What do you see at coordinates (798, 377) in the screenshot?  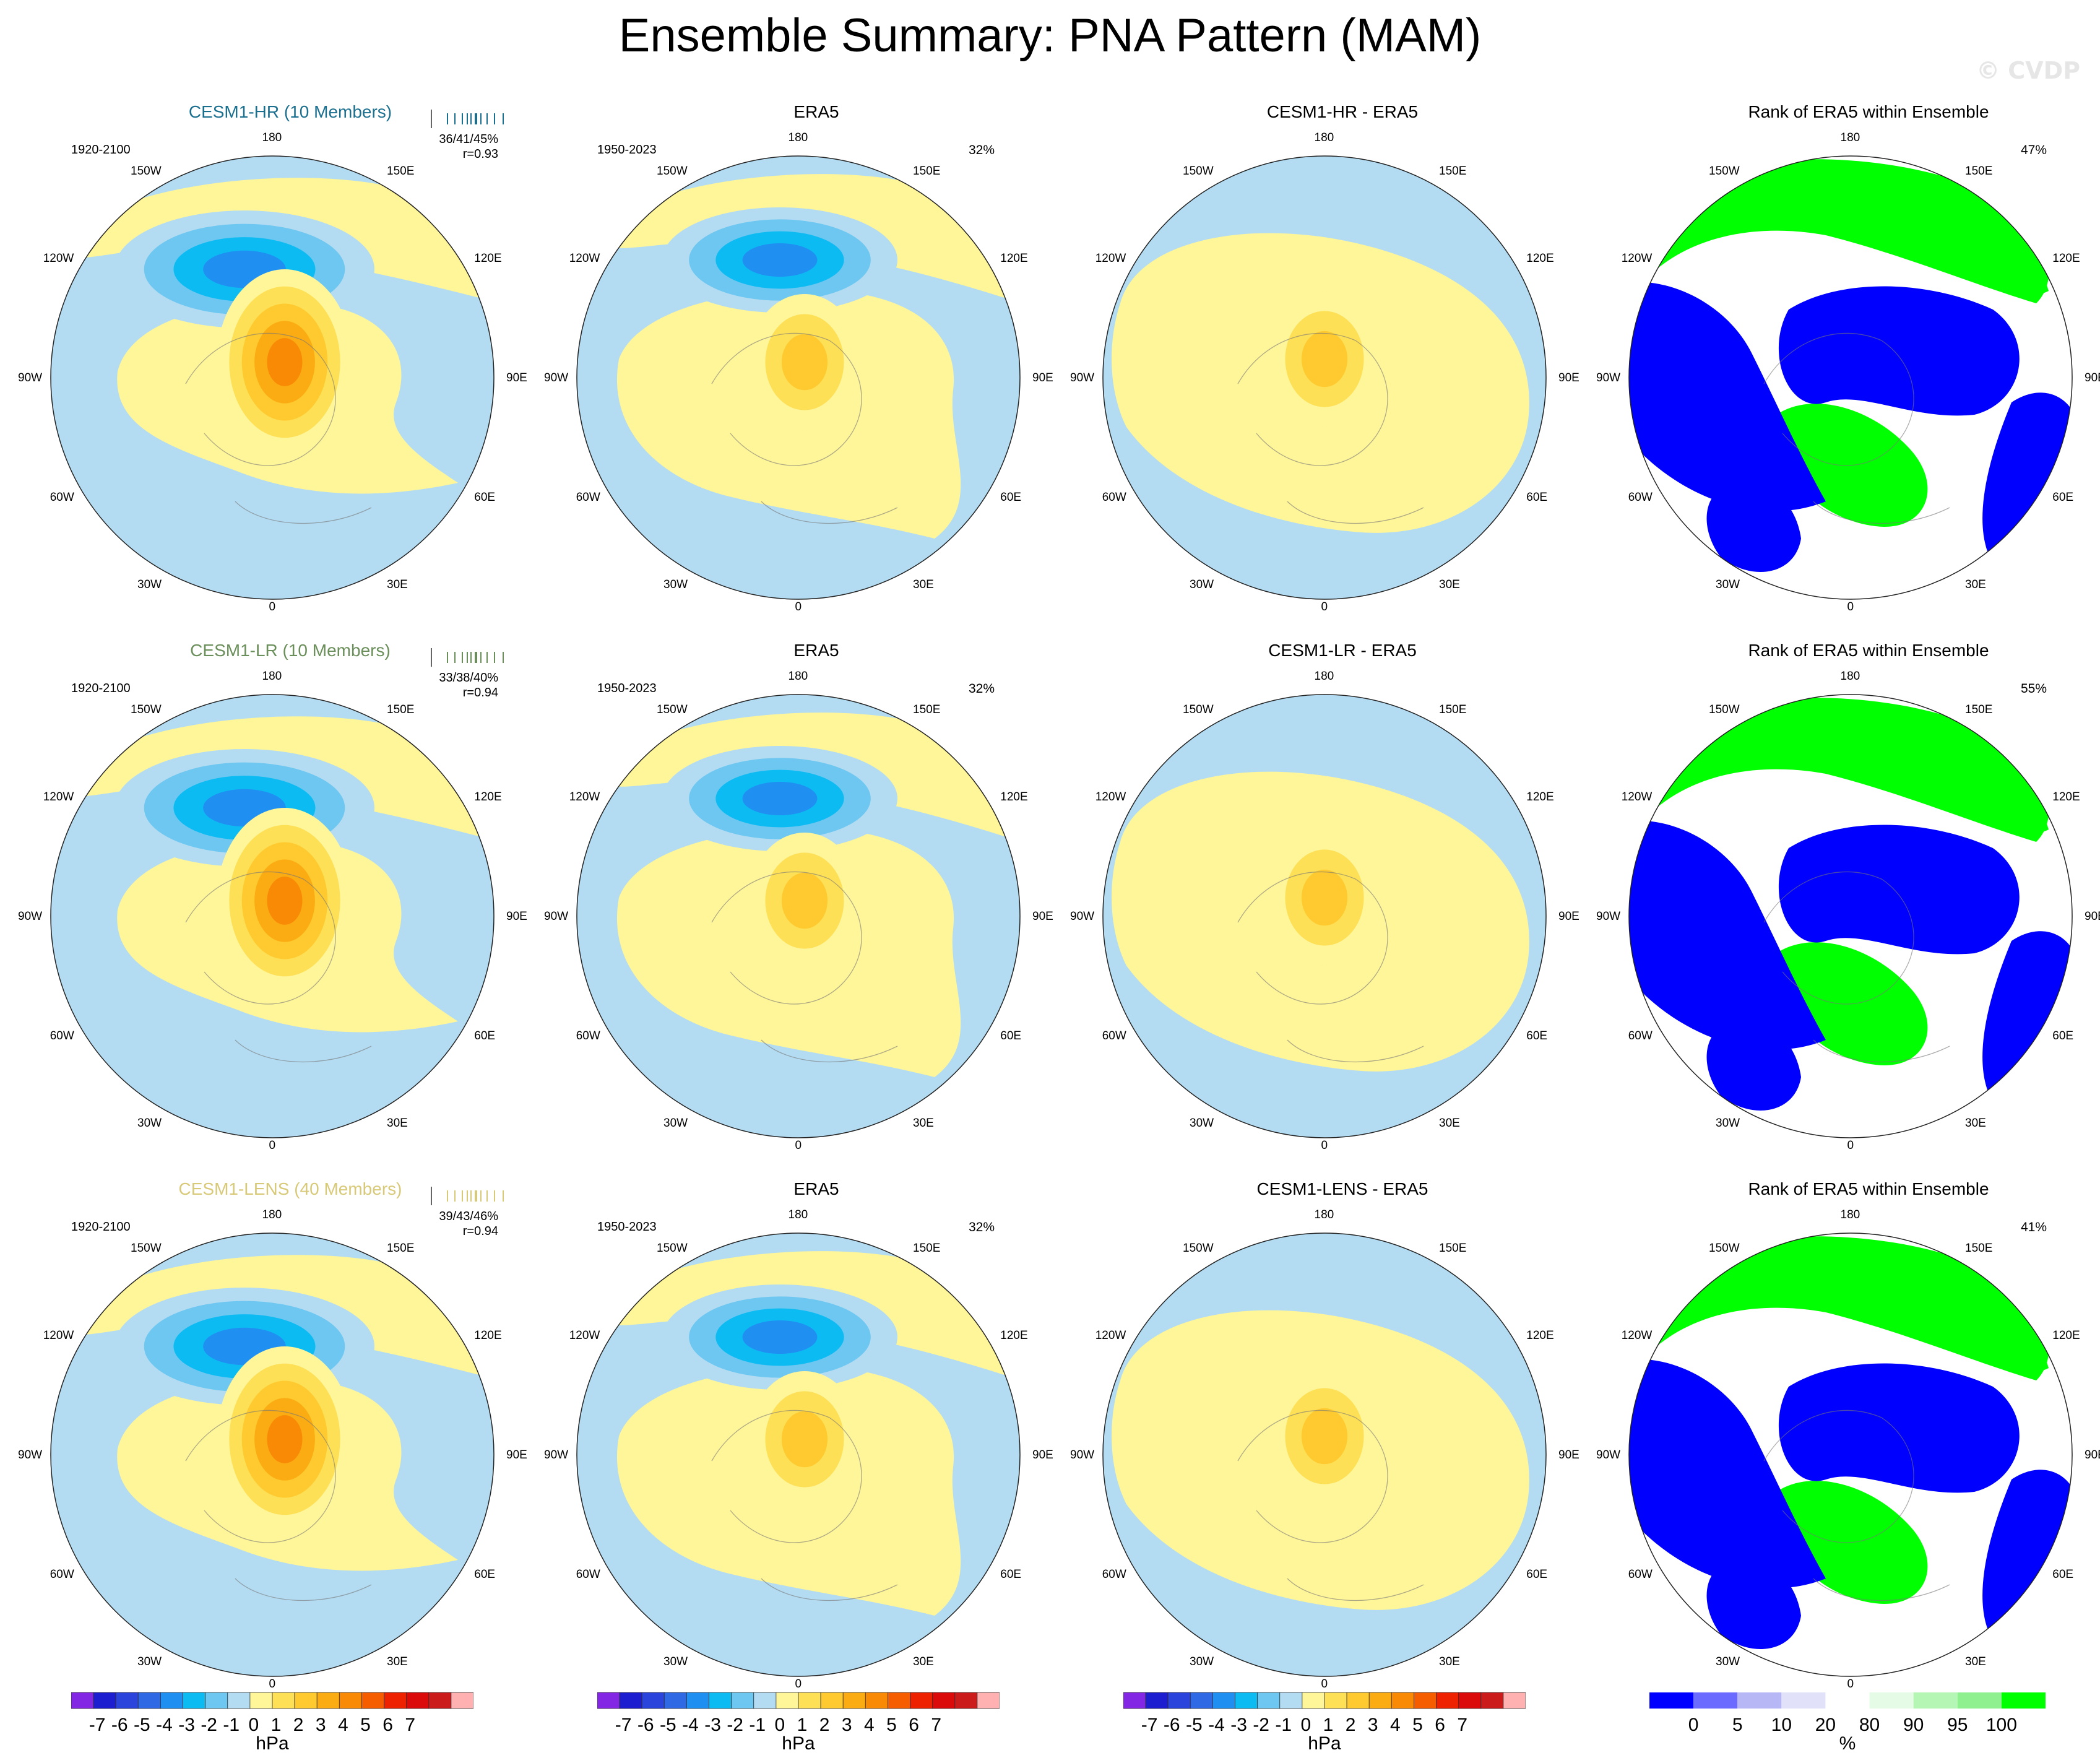 I see `era5-field` at bounding box center [798, 377].